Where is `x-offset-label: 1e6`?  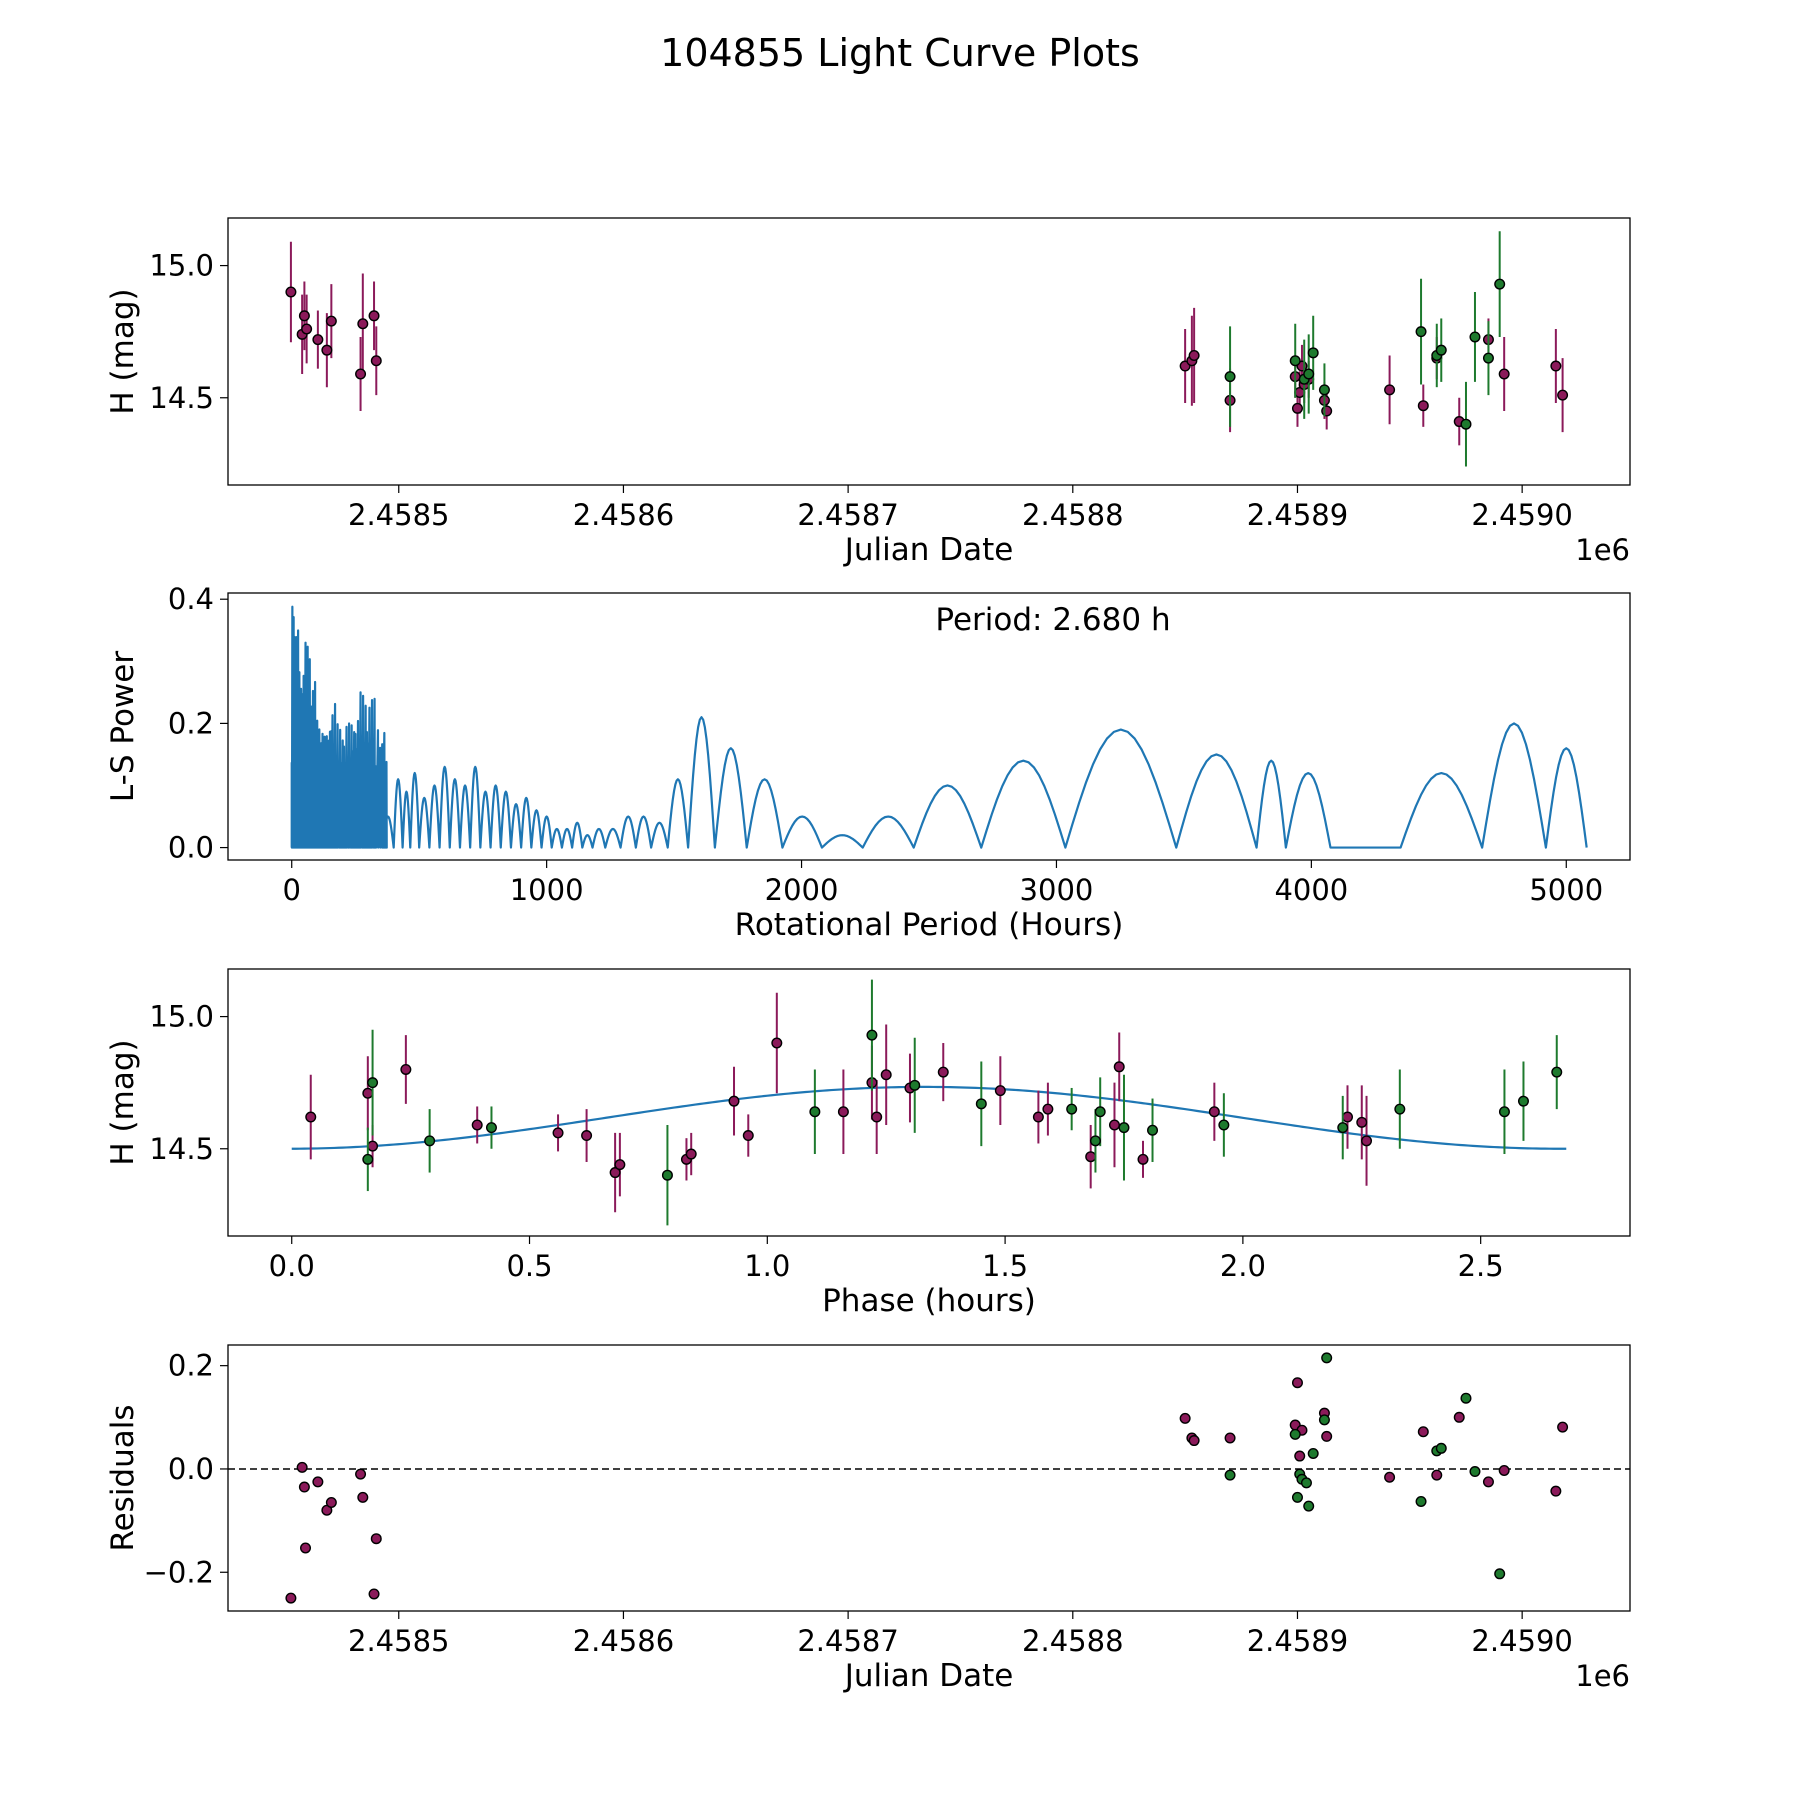
x-offset-label: 1e6 is located at coordinates (1602, 550).